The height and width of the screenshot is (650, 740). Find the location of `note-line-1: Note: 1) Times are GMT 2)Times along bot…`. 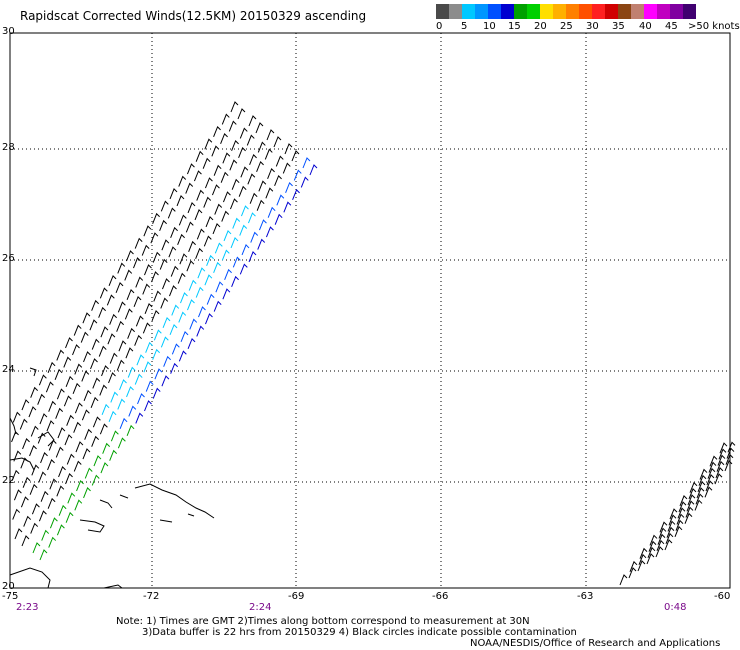

note-line-1: Note: 1) Times are GMT 2)Times along bot… is located at coordinates (323, 621).